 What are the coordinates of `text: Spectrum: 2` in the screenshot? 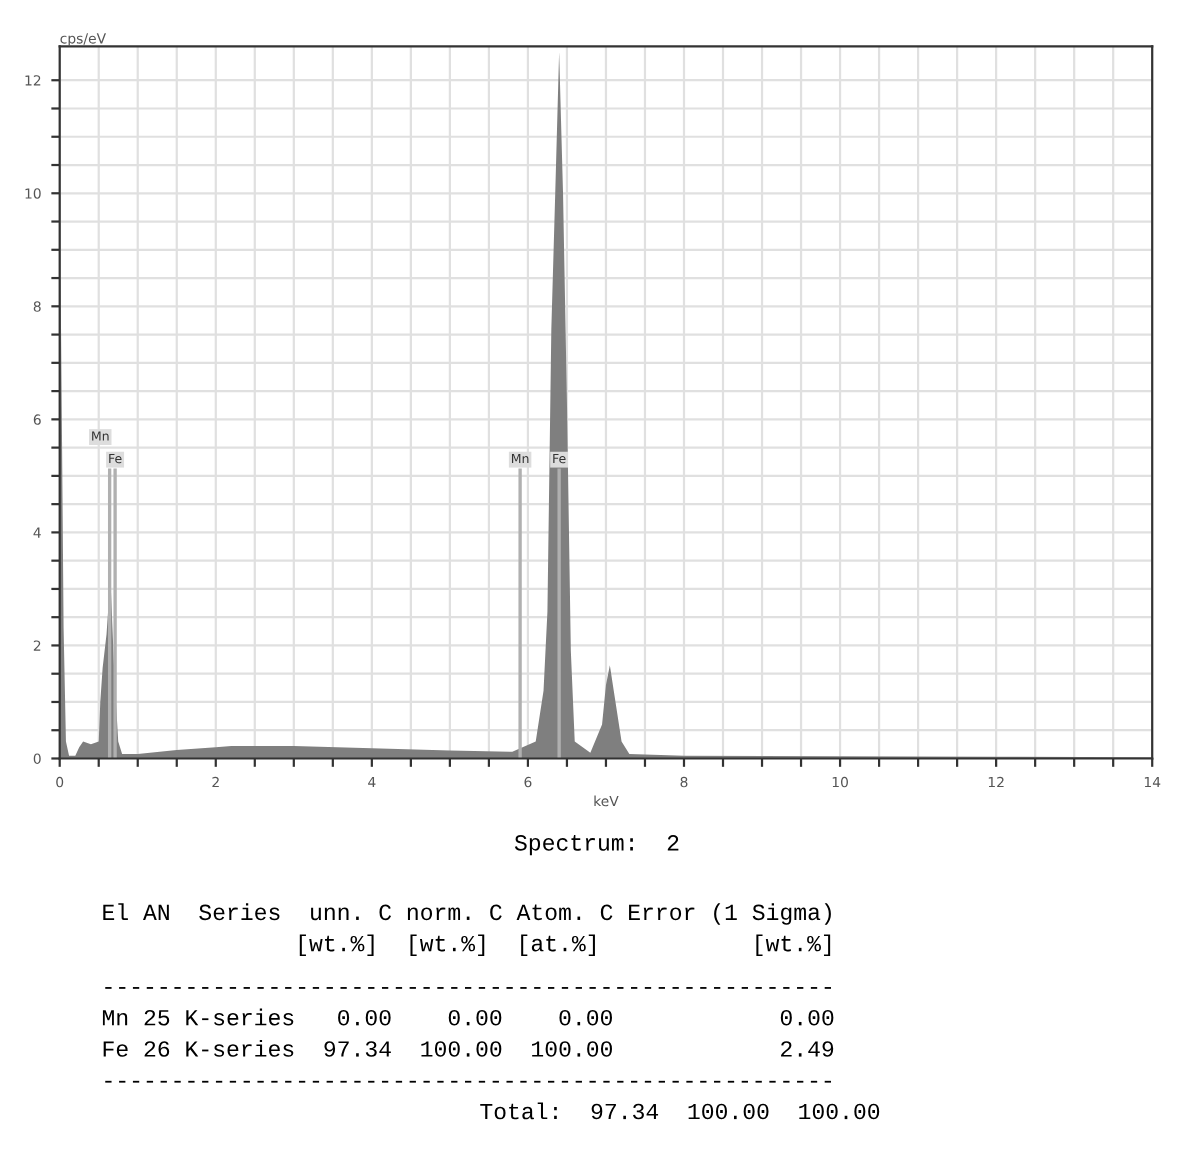 It's located at (596, 845).